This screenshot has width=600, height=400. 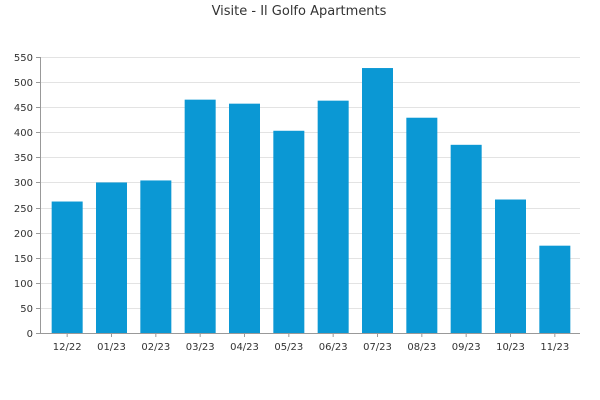 I want to click on y-tick-label: 400, so click(x=23, y=133).